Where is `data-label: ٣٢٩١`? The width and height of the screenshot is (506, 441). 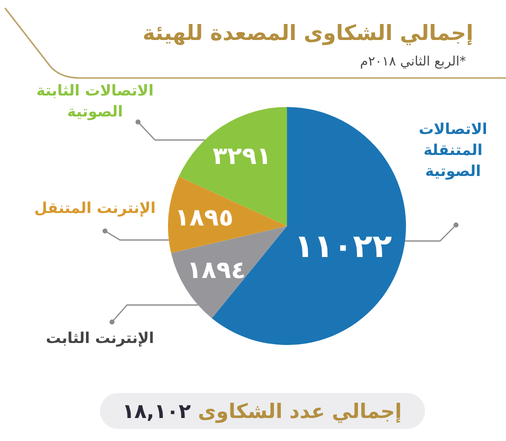 data-label: ٣٢٩١ is located at coordinates (242, 156).